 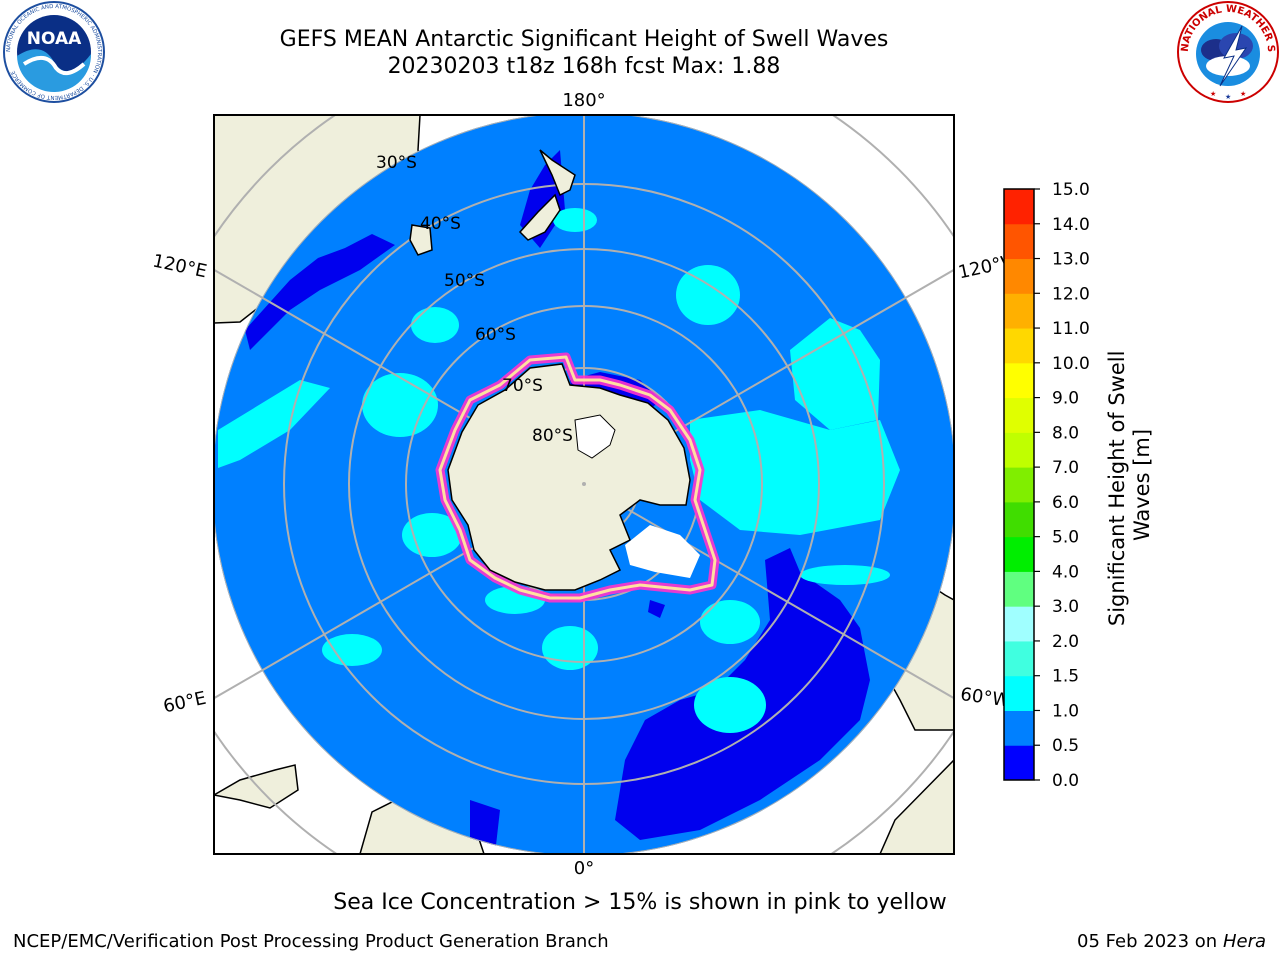 I want to click on colorbar-label-line2: Waves [m], so click(x=1142, y=485).